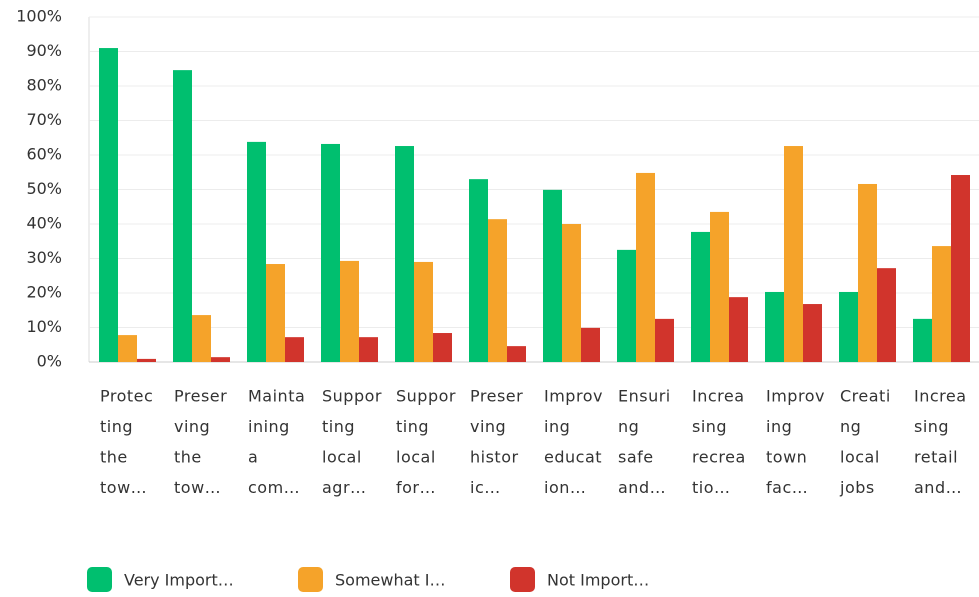  I want to click on x-tick-label: a, so click(253, 457).